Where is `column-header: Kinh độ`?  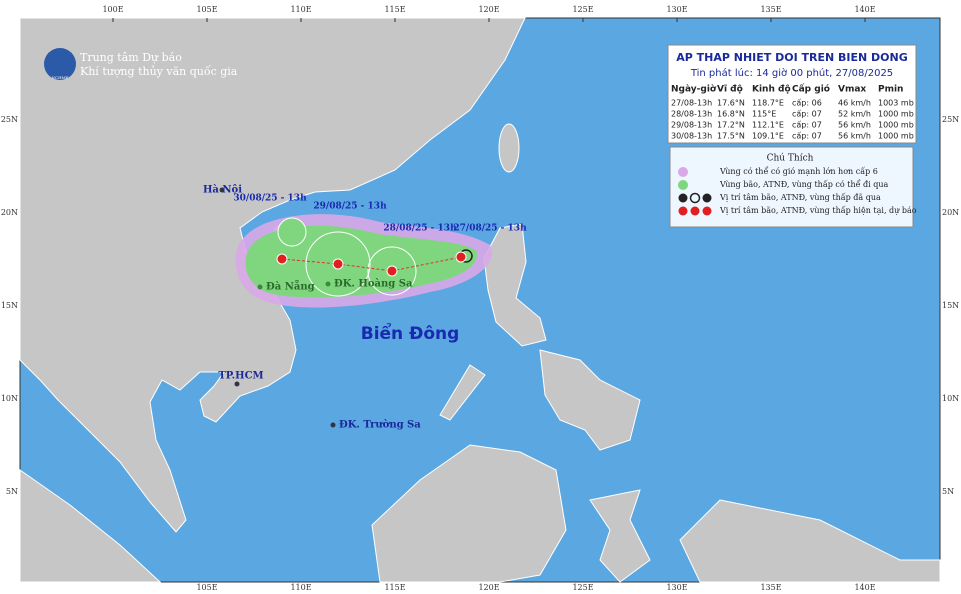 column-header: Kinh độ is located at coordinates (771, 90).